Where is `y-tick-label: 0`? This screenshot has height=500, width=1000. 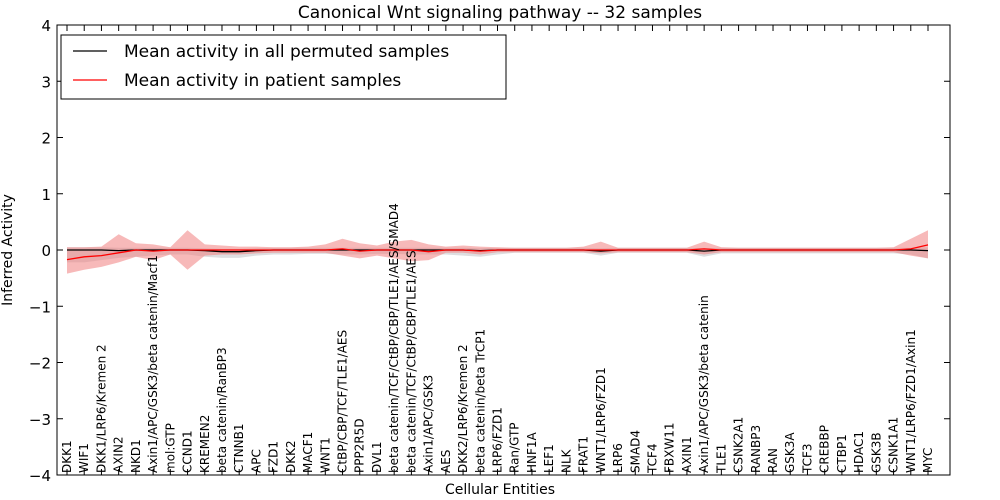
y-tick-label: 0 is located at coordinates (46, 251).